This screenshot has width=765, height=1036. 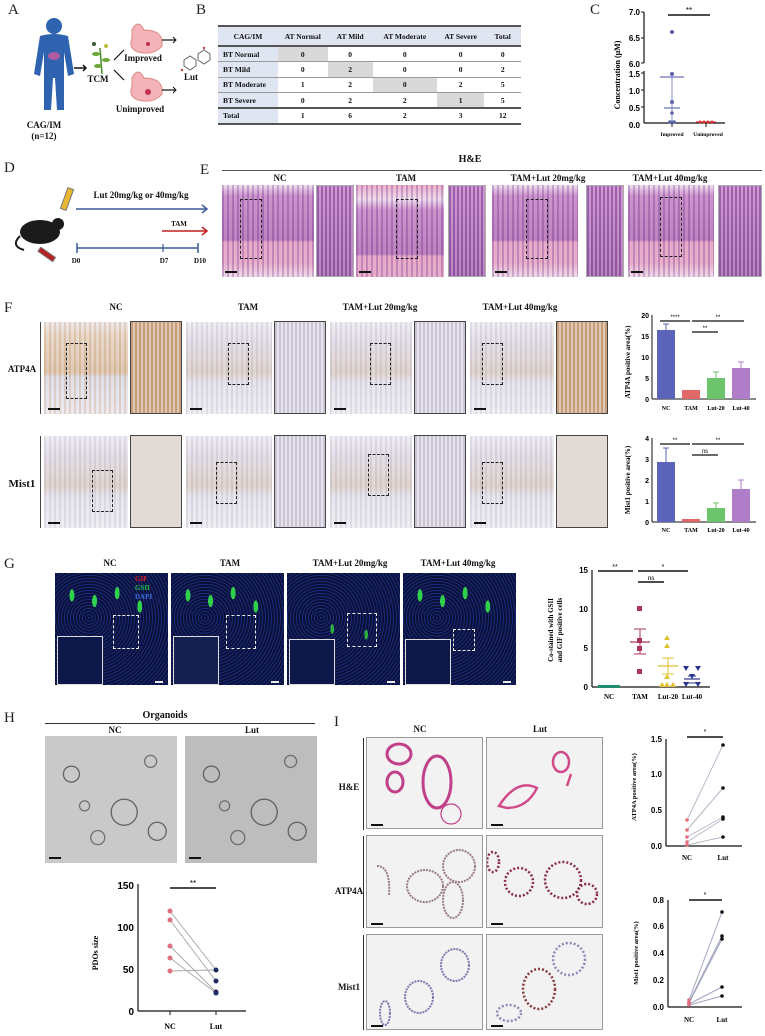 I want to click on cohort-label: CAG/IM, so click(x=44, y=125).